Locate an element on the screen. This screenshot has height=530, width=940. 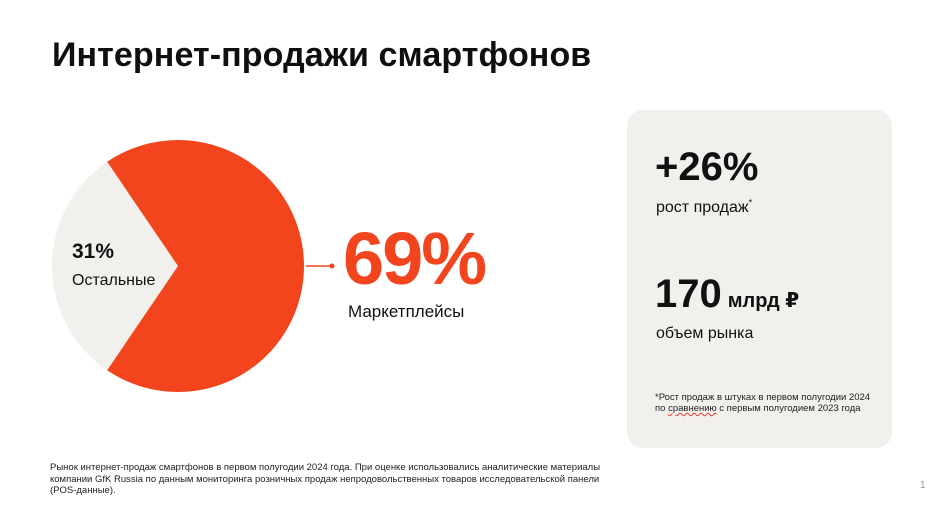
page-number: 1 is located at coordinates (923, 485).